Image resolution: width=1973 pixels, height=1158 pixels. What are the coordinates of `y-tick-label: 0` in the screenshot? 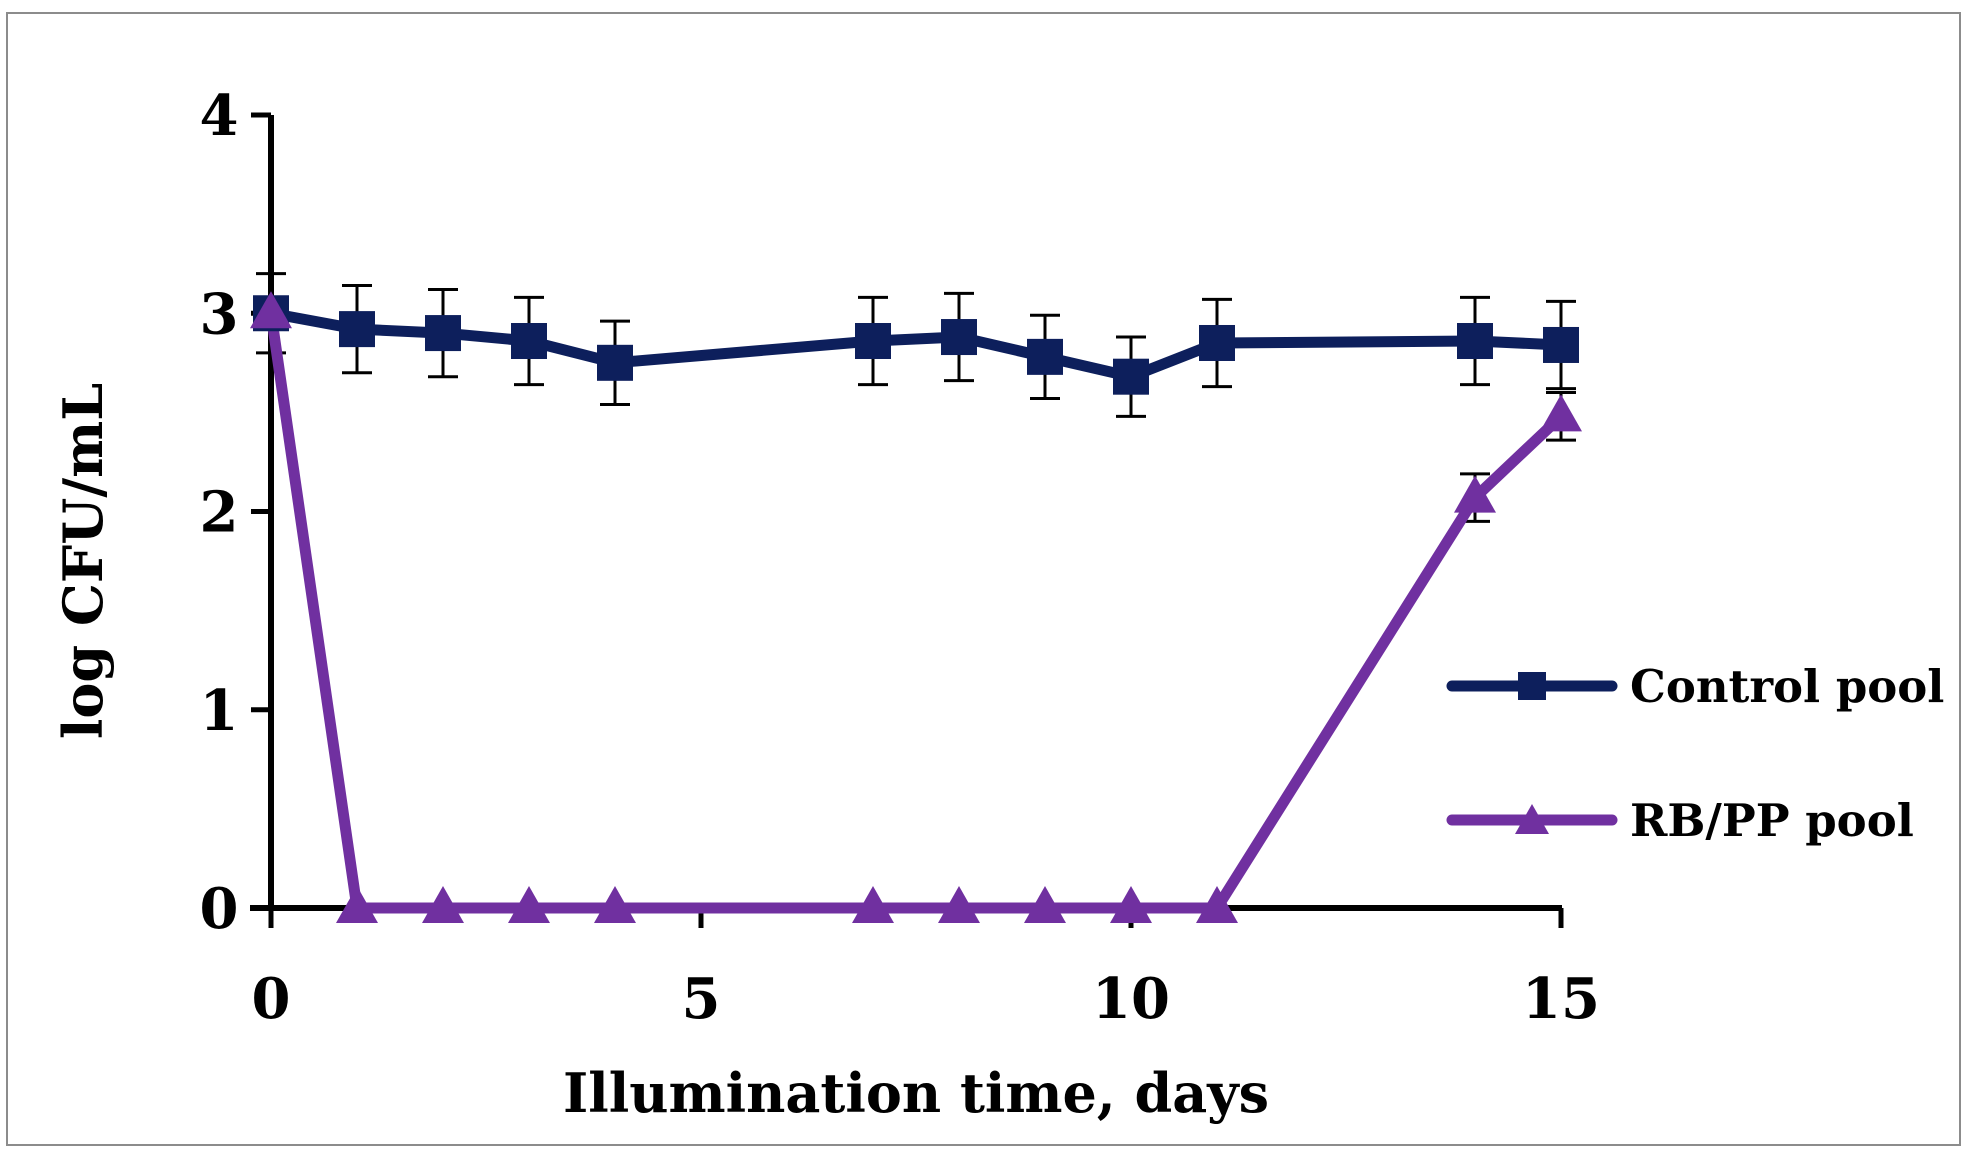 It's located at (219, 909).